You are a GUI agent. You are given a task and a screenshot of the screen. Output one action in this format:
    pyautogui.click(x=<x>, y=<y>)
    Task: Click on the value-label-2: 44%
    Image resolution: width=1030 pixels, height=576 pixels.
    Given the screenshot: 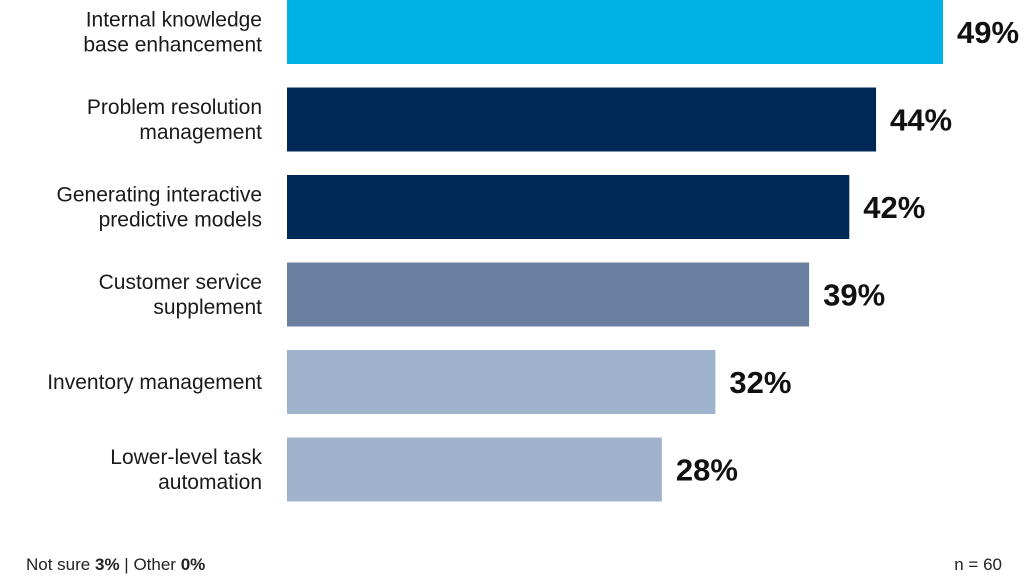 What is the action you would take?
    pyautogui.click(x=921, y=120)
    